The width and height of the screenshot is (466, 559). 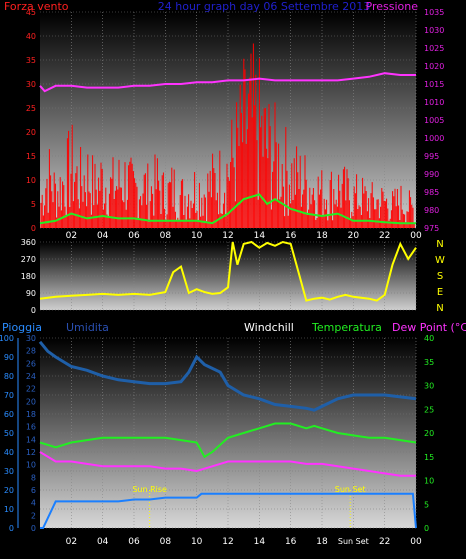 I want to click on wind-title: Forza vento, so click(x=36, y=6).